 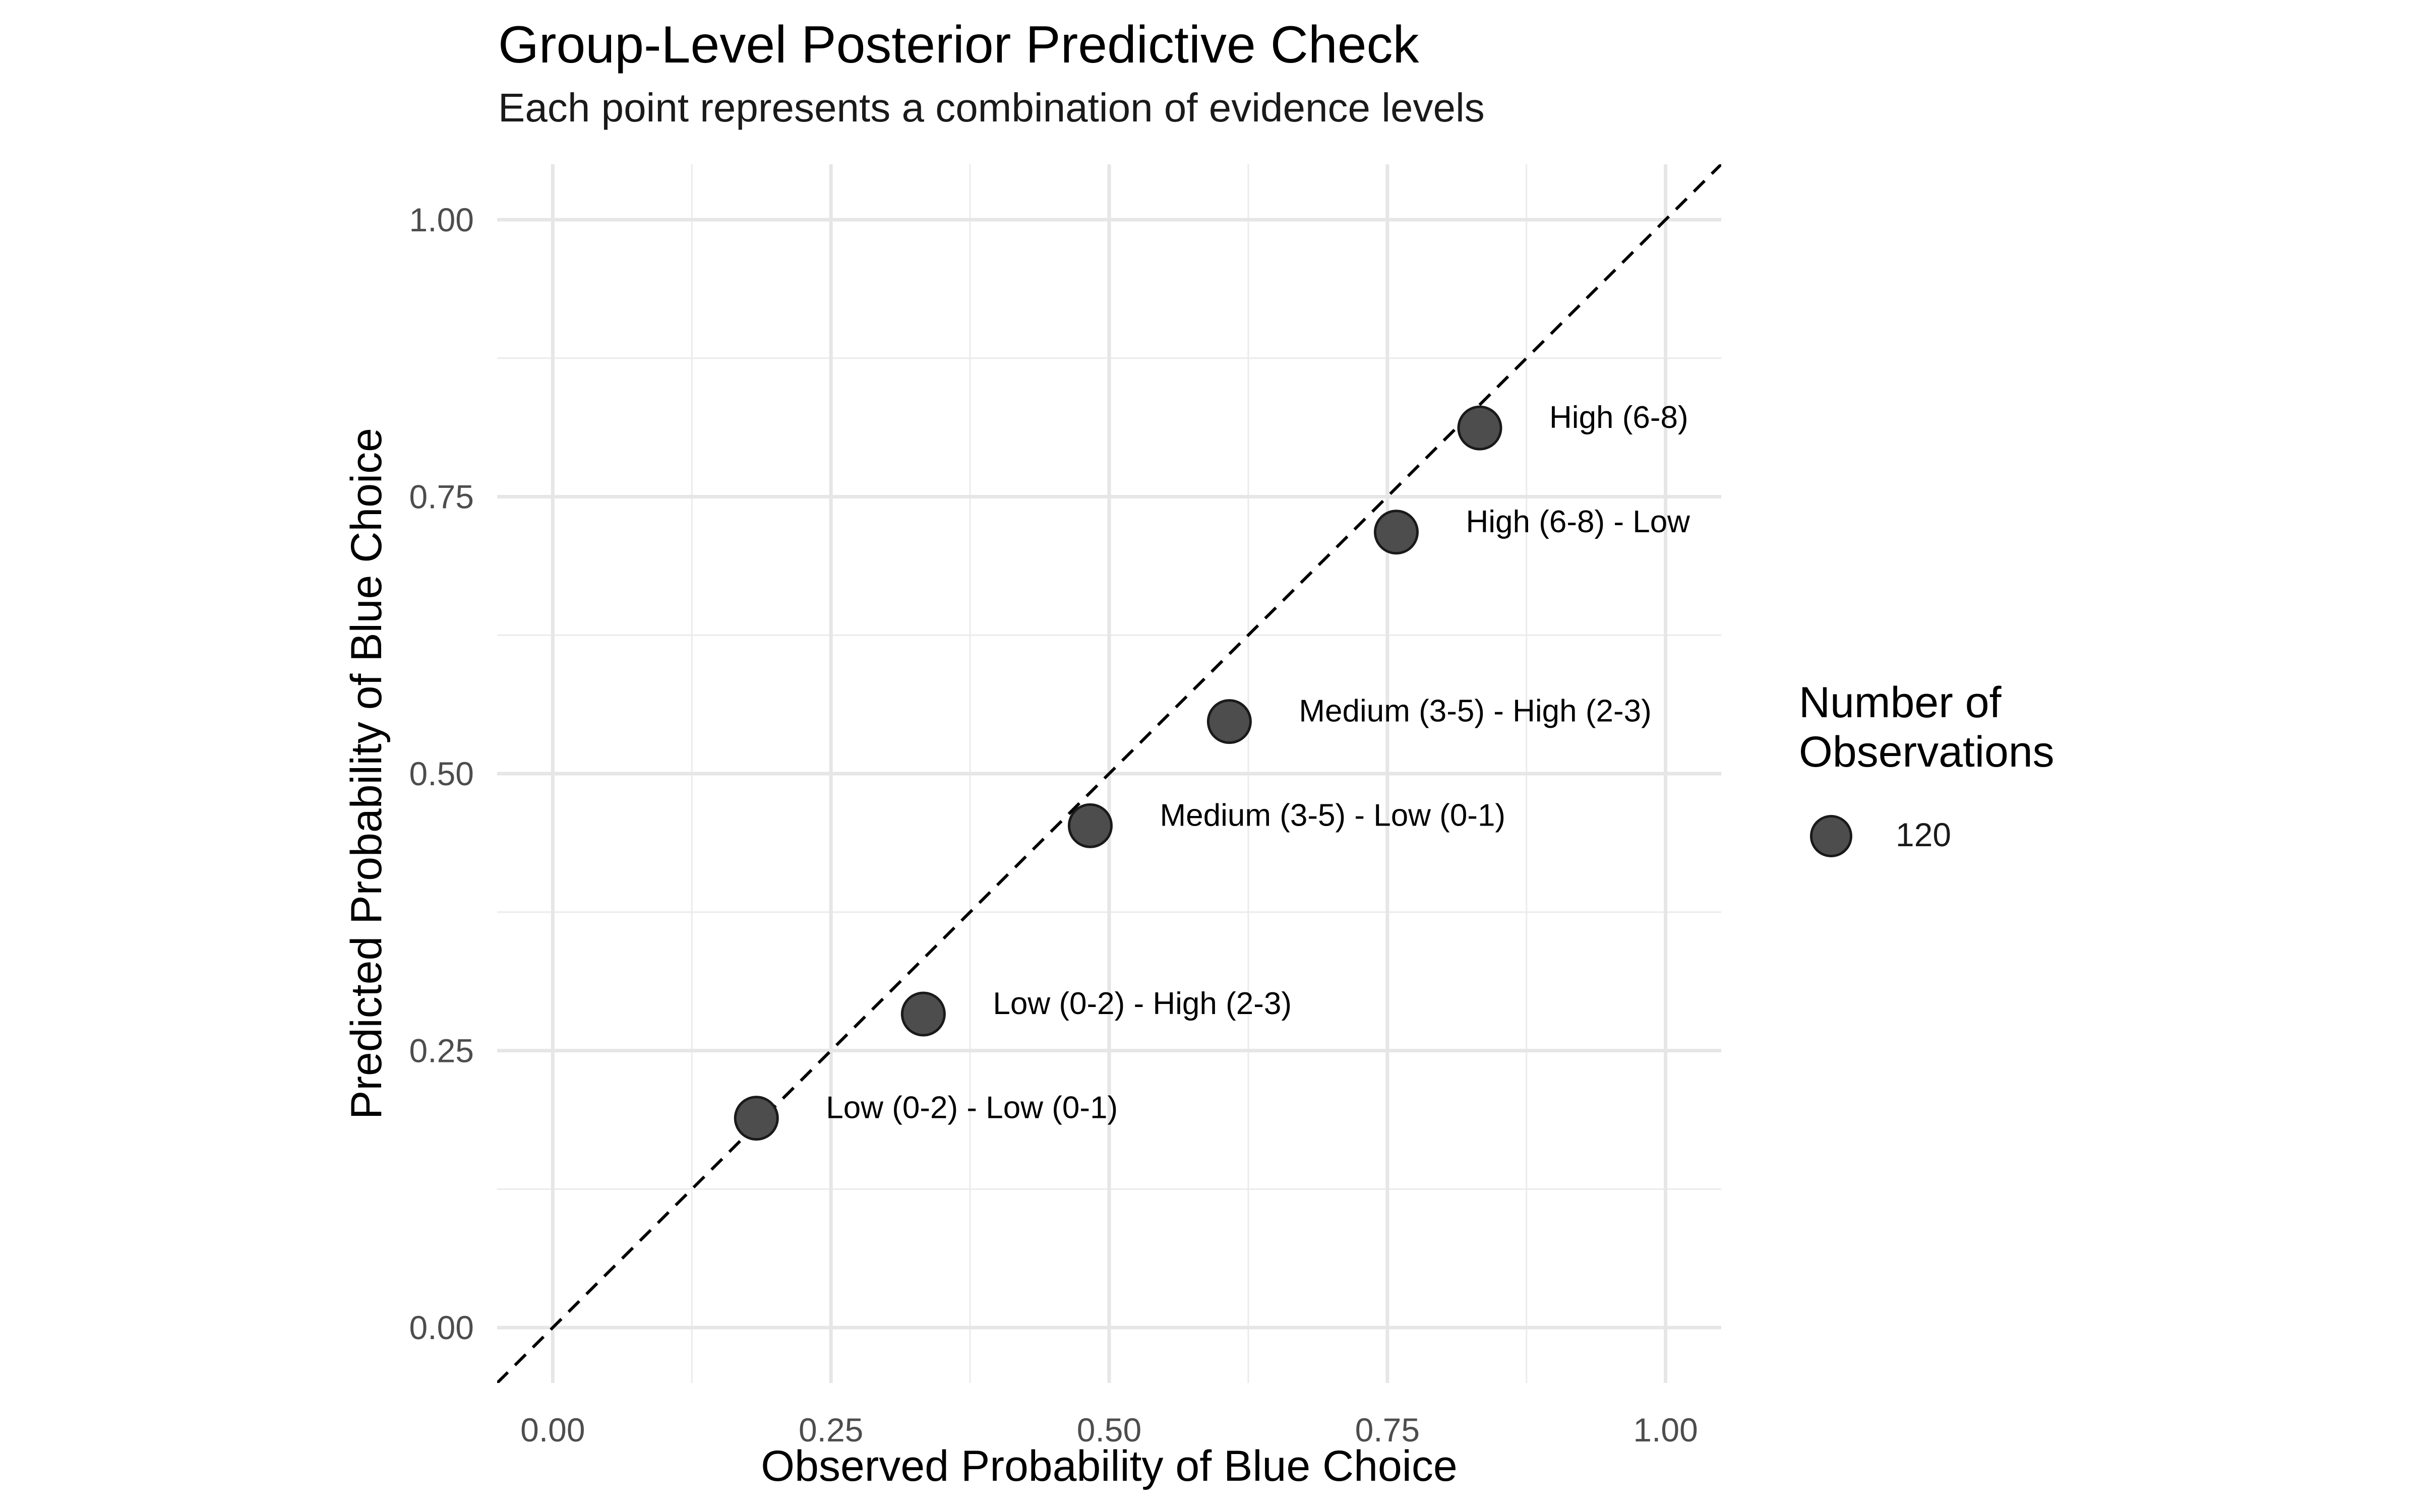 What do you see at coordinates (1665, 1429) in the screenshot?
I see `x-tick-label: 1.00` at bounding box center [1665, 1429].